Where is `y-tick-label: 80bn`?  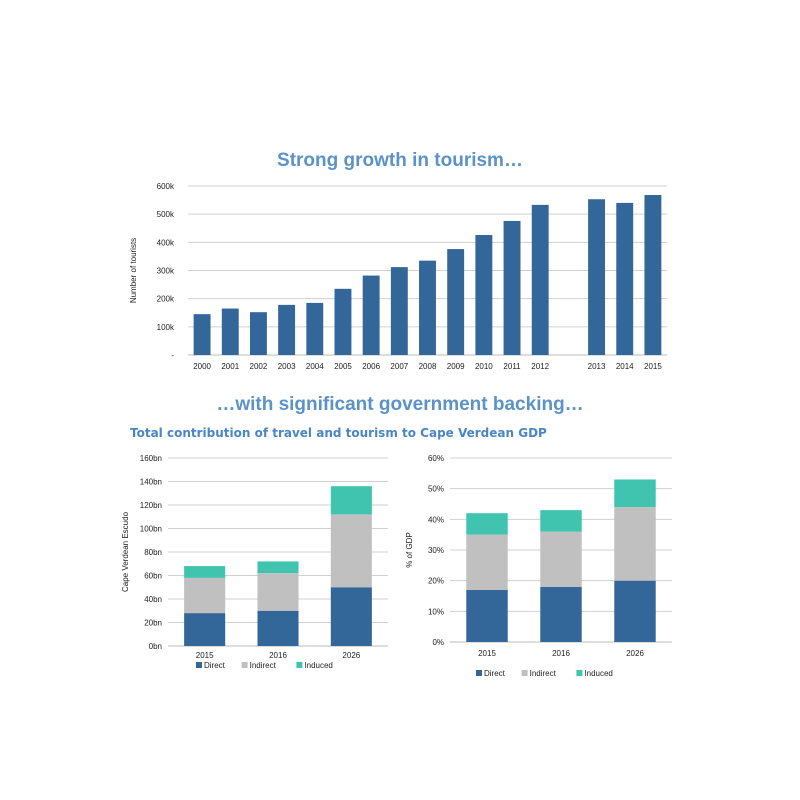 y-tick-label: 80bn is located at coordinates (153, 552).